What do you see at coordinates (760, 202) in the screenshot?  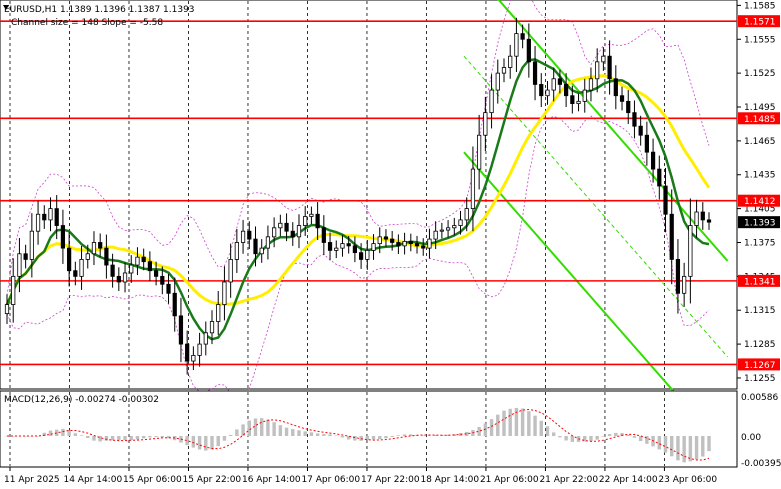 I see `level-badge-label: 1.1412` at bounding box center [760, 202].